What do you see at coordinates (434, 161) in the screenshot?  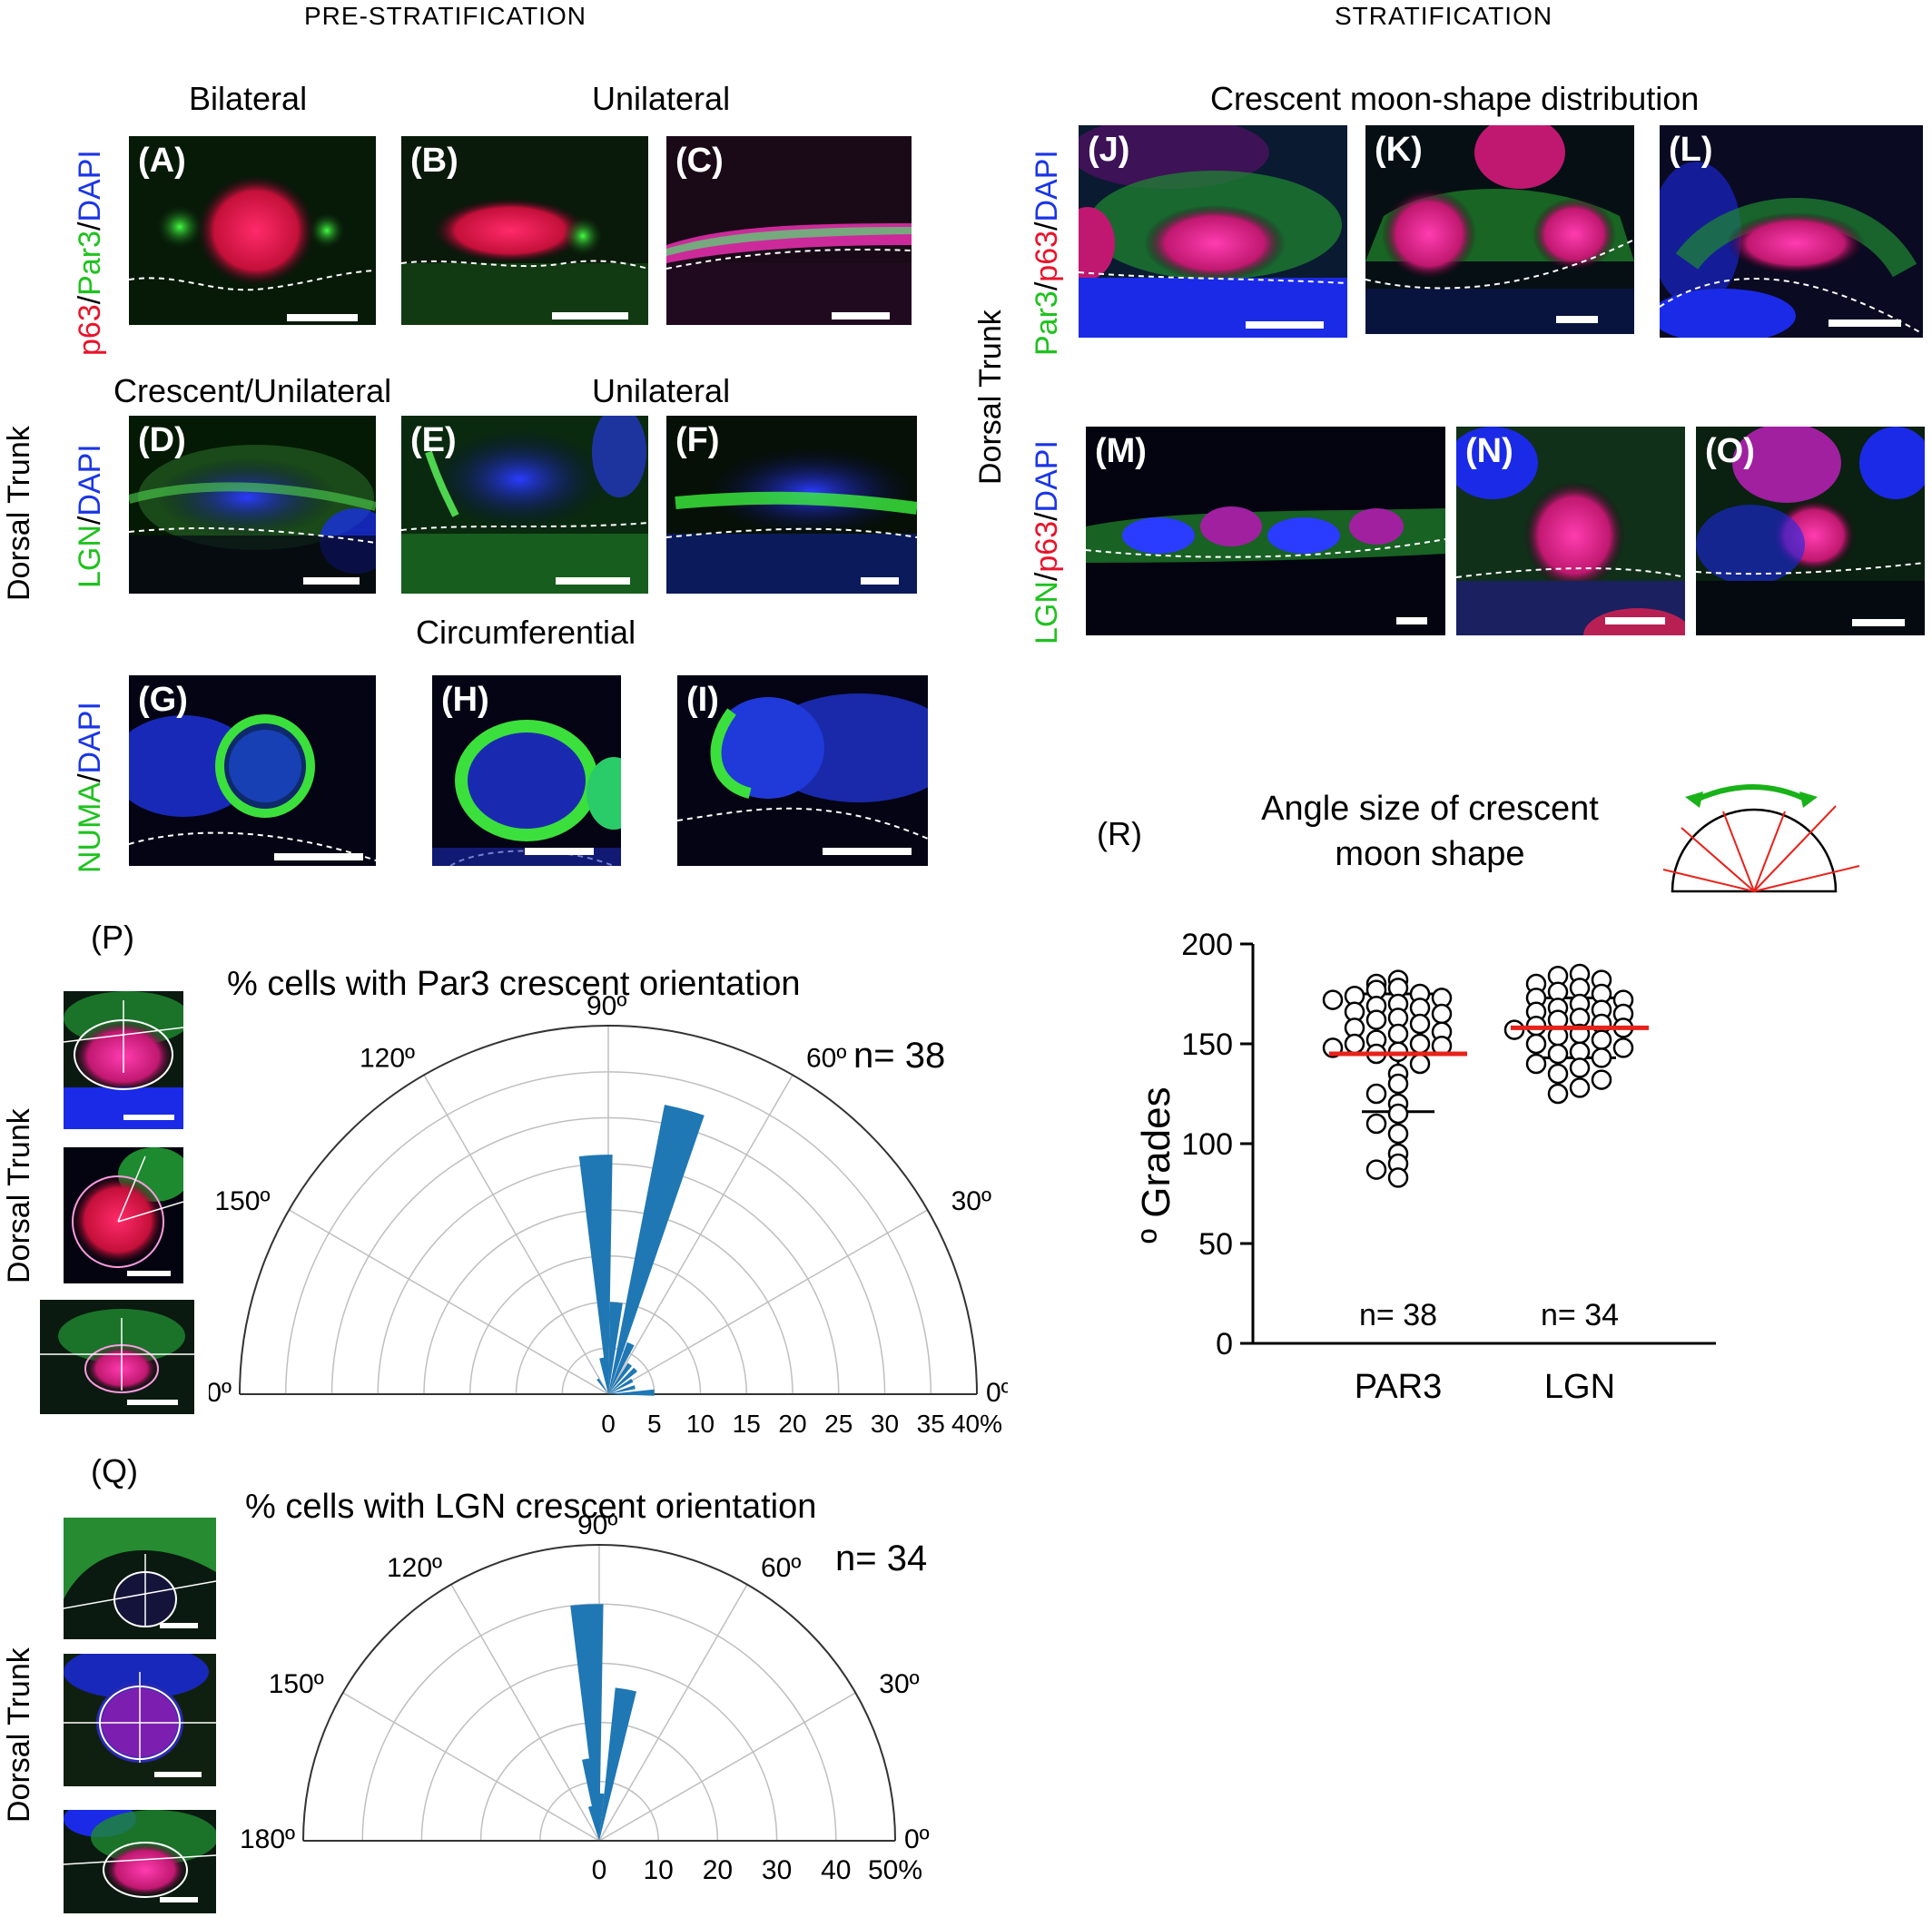 I see `panel-label-B: (B)` at bounding box center [434, 161].